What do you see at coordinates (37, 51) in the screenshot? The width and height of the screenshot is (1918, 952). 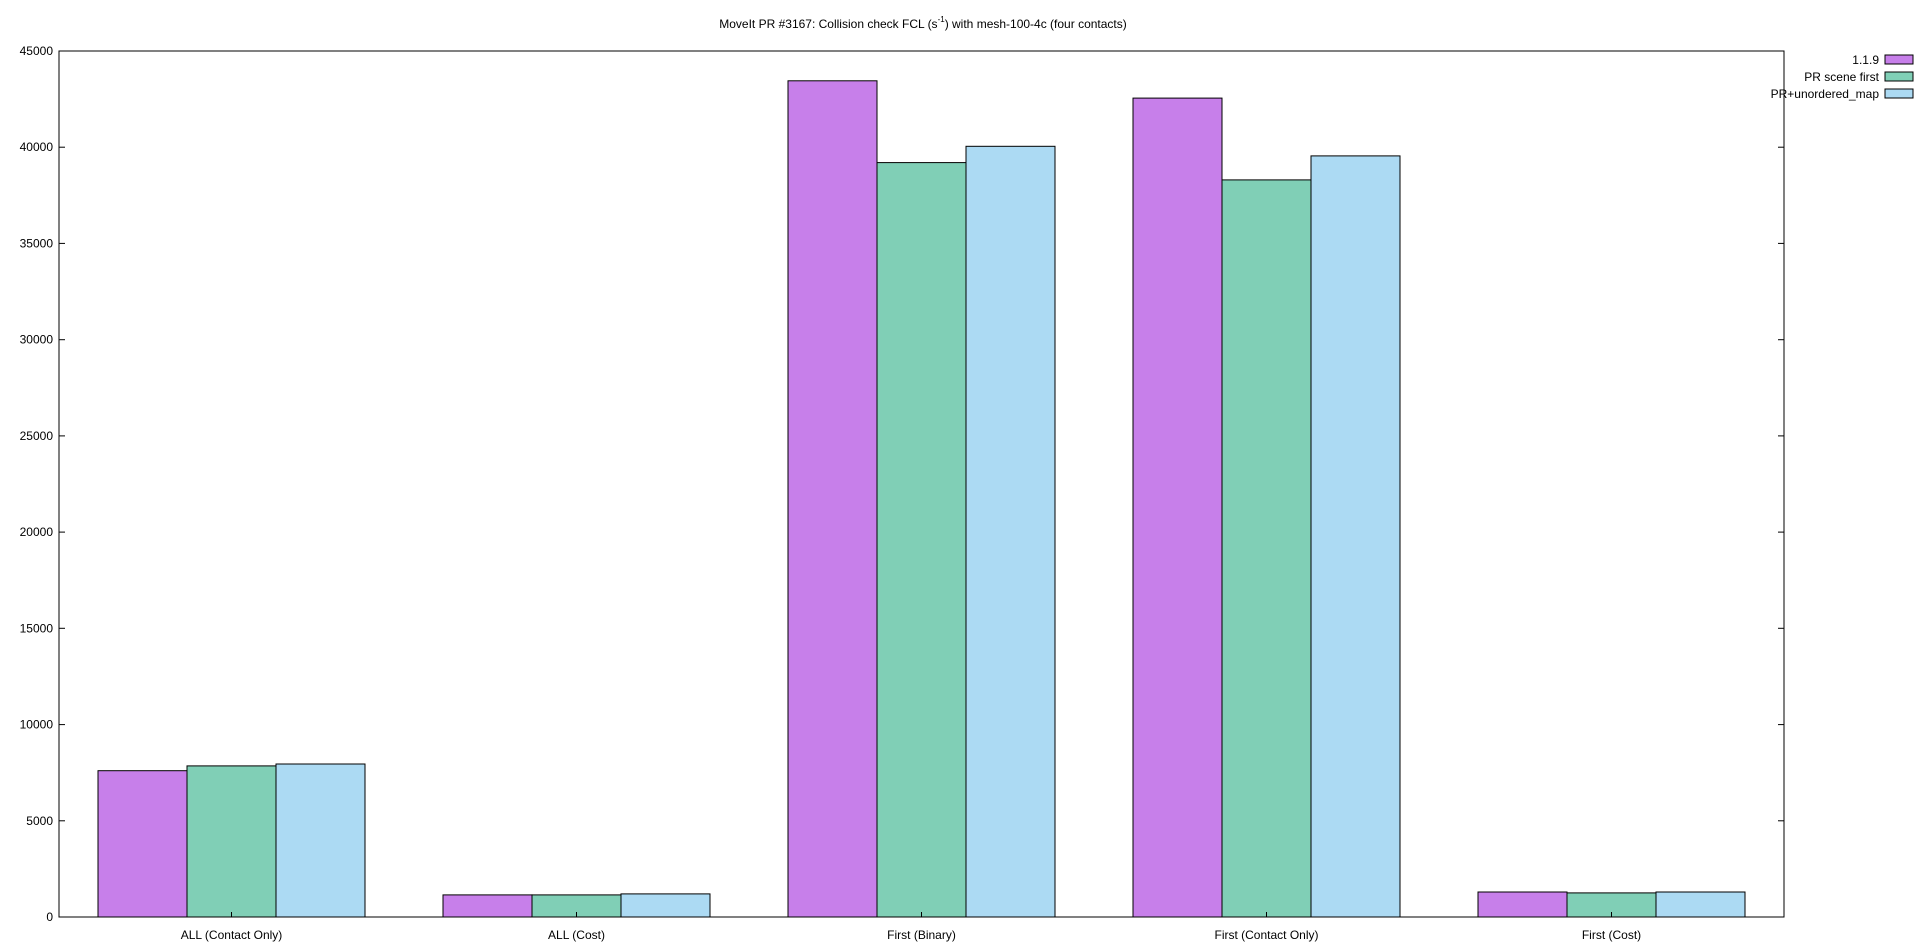 I see `y-tick-label: 45000` at bounding box center [37, 51].